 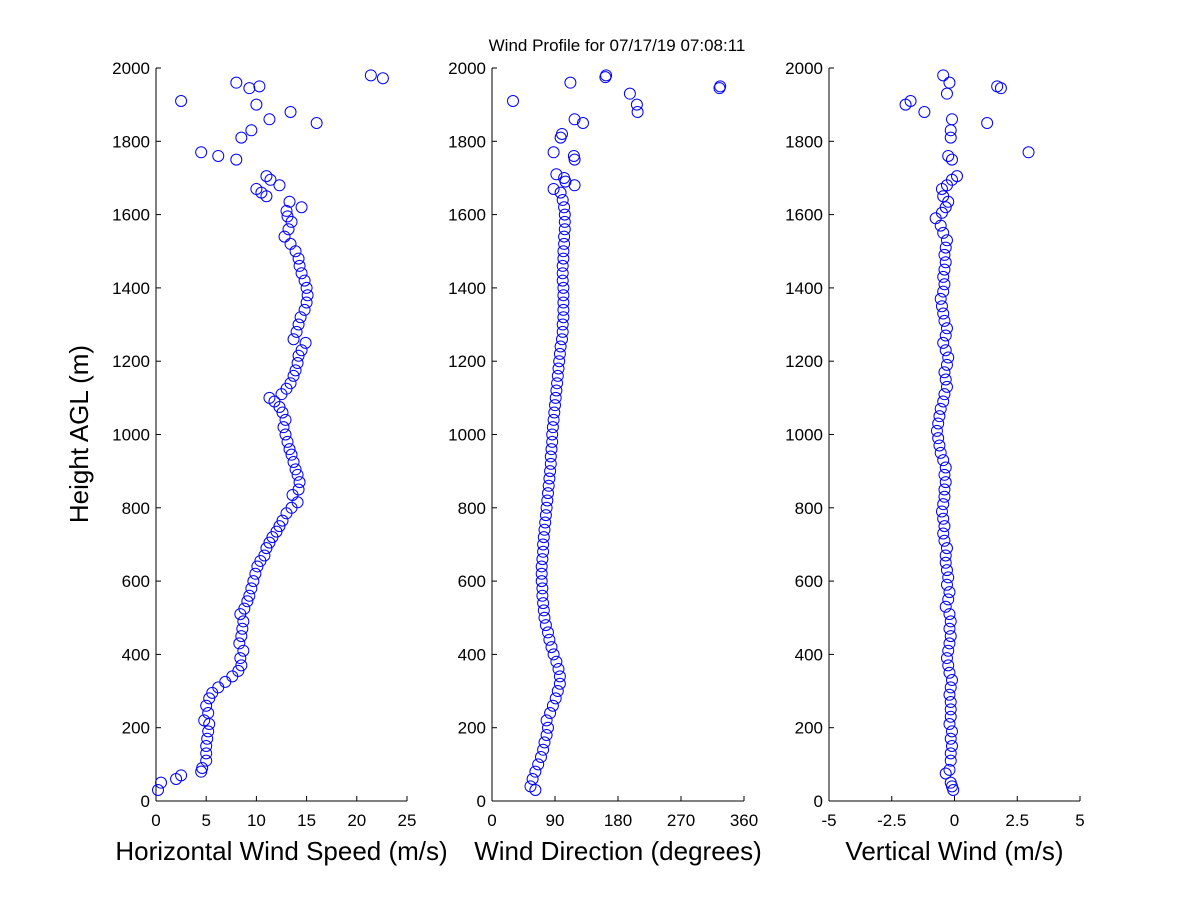 What do you see at coordinates (804, 215) in the screenshot?
I see `vertical-wind-y-tick-label: 1600` at bounding box center [804, 215].